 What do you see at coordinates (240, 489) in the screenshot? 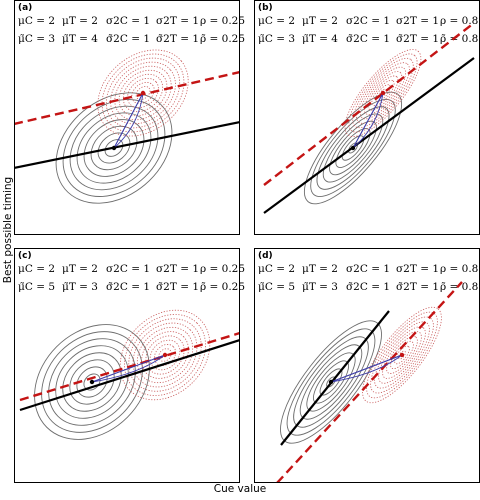
I see `x-axis-label: Cue value` at bounding box center [240, 489].